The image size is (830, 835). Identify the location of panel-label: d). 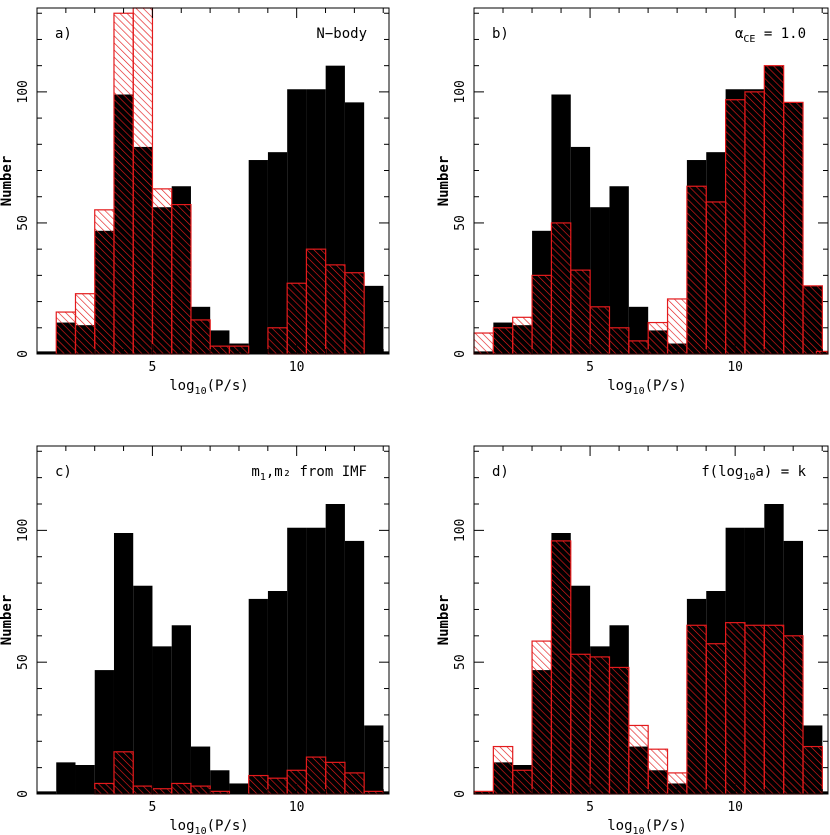
(500, 472).